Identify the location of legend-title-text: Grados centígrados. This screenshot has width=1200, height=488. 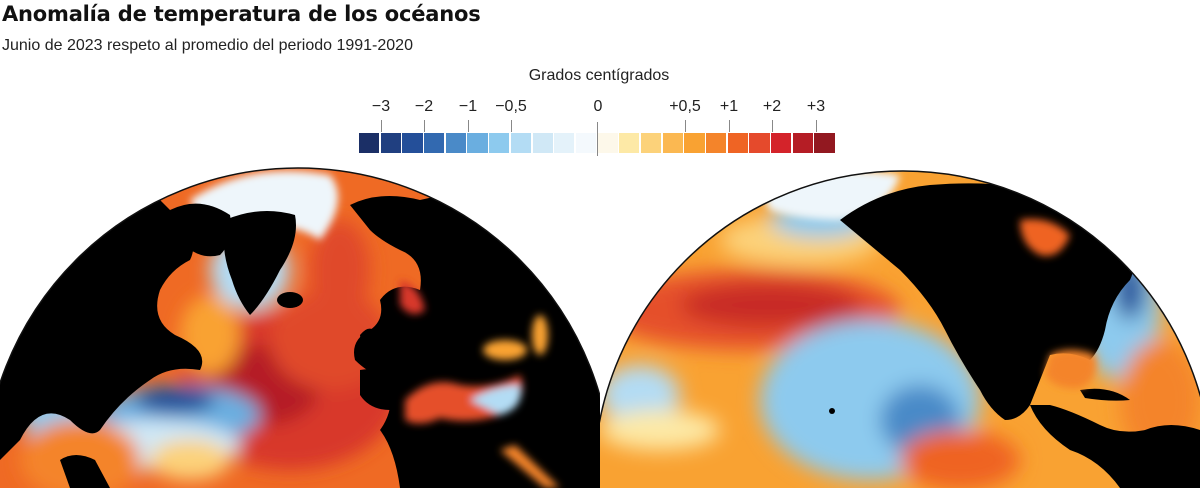
(599, 75).